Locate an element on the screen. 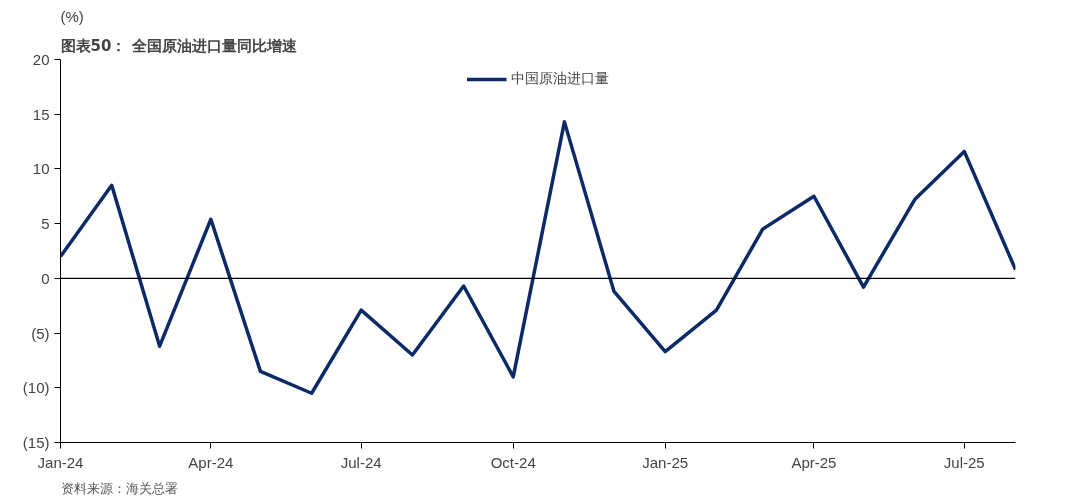 The width and height of the screenshot is (1080, 504). text: 资料来源：海关总署 is located at coordinates (119, 488).